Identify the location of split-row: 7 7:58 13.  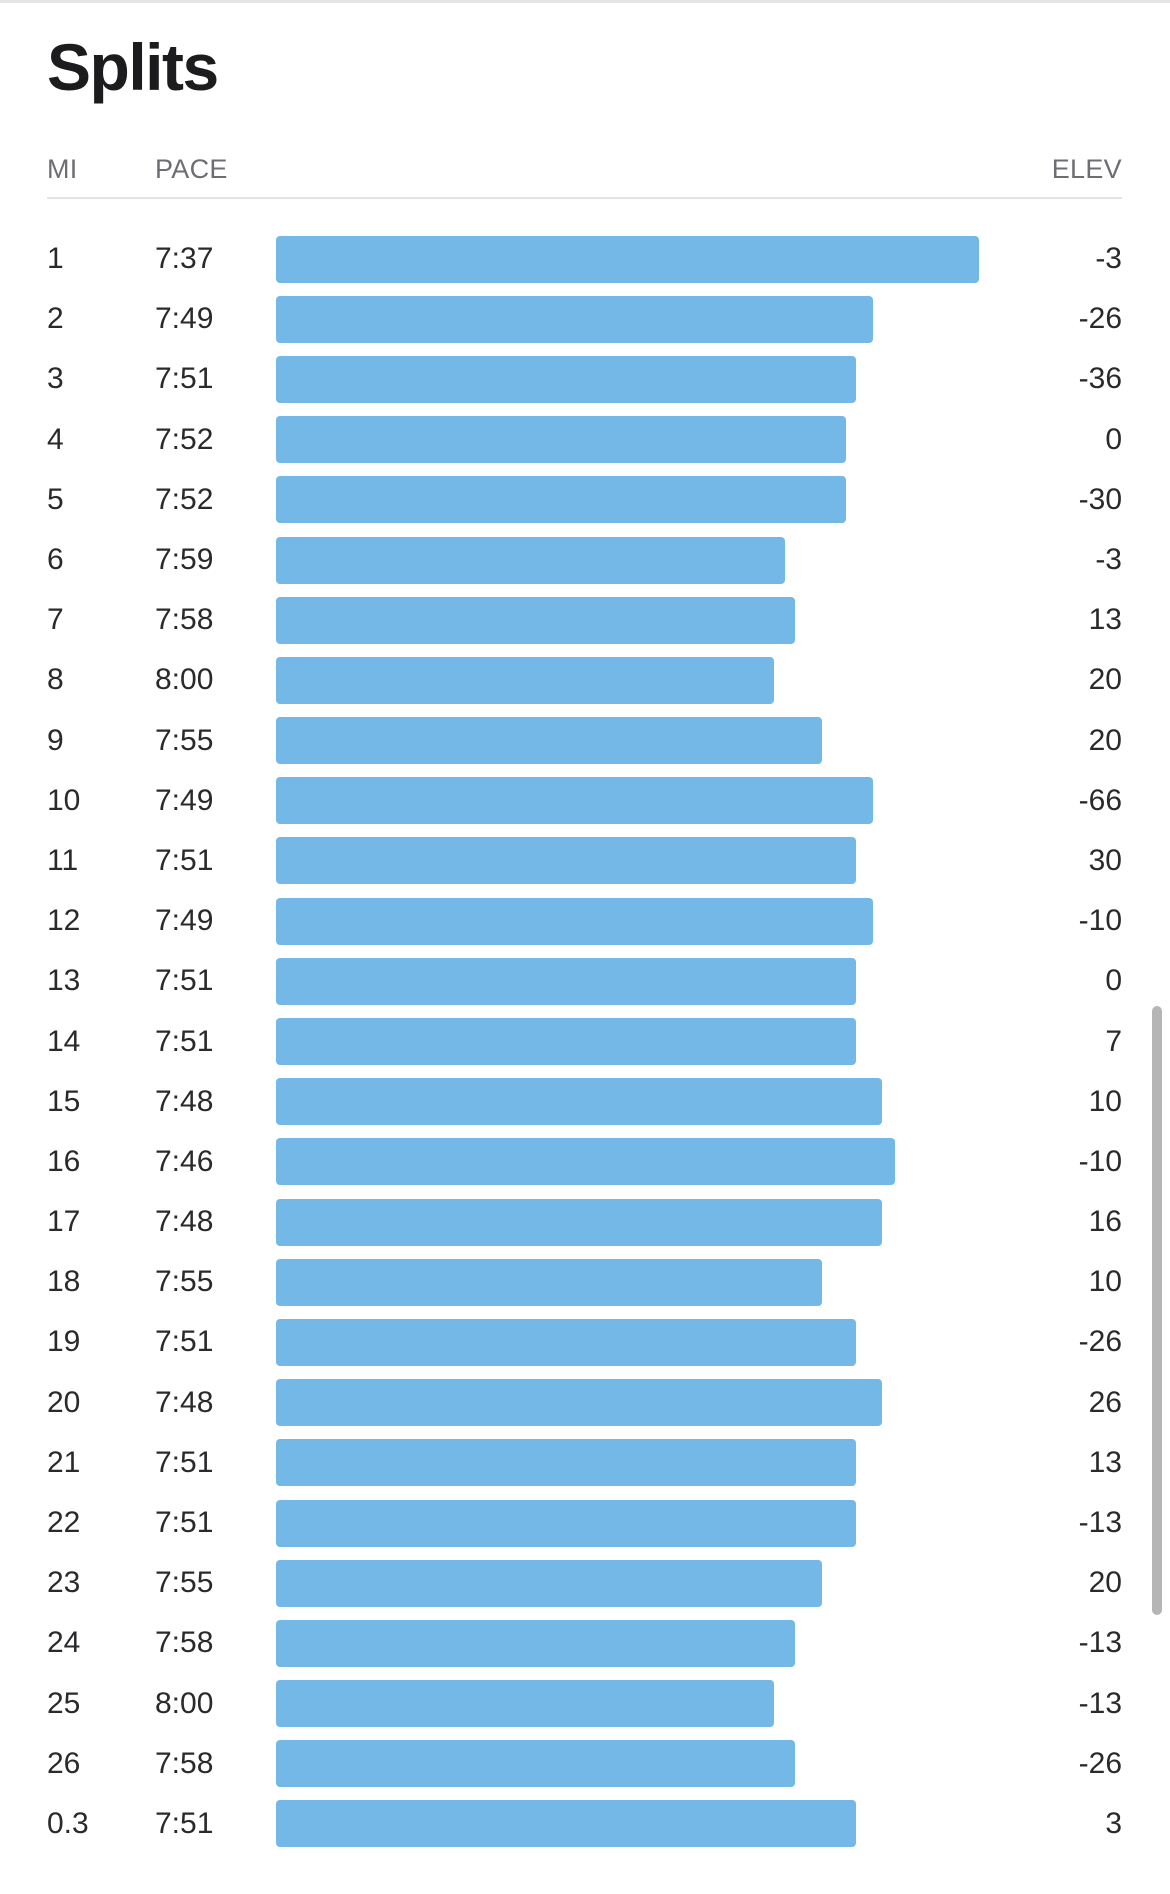
(584, 620).